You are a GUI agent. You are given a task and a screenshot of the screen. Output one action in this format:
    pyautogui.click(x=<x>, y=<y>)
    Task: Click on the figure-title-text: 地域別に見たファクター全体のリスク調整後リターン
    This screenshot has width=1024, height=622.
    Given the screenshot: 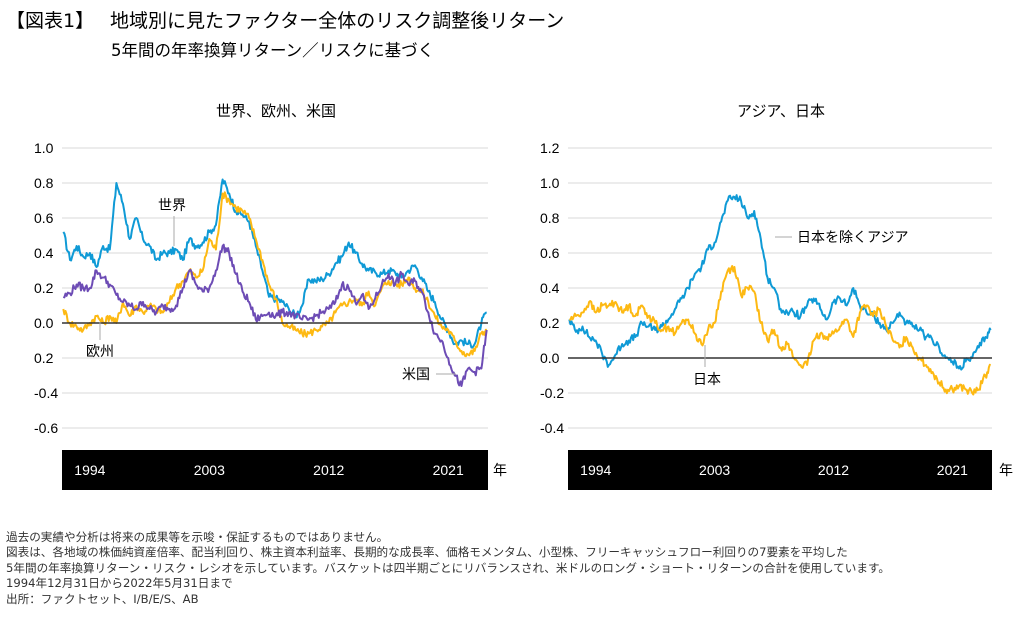 What is the action you would take?
    pyautogui.click(x=337, y=21)
    